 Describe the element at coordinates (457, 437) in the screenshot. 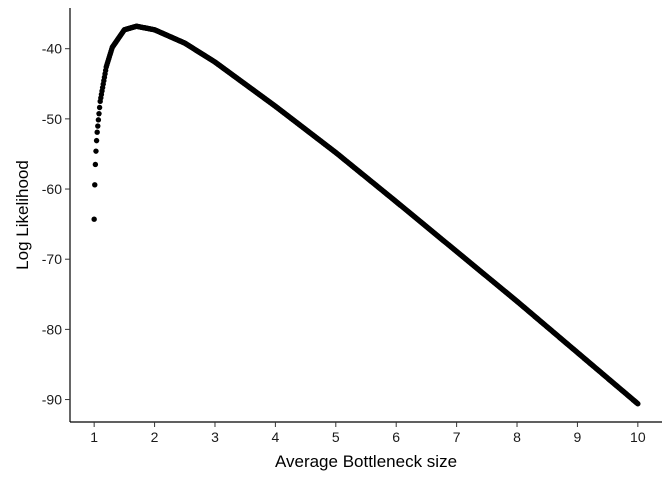

I see `x-tick-label: 7` at that location.